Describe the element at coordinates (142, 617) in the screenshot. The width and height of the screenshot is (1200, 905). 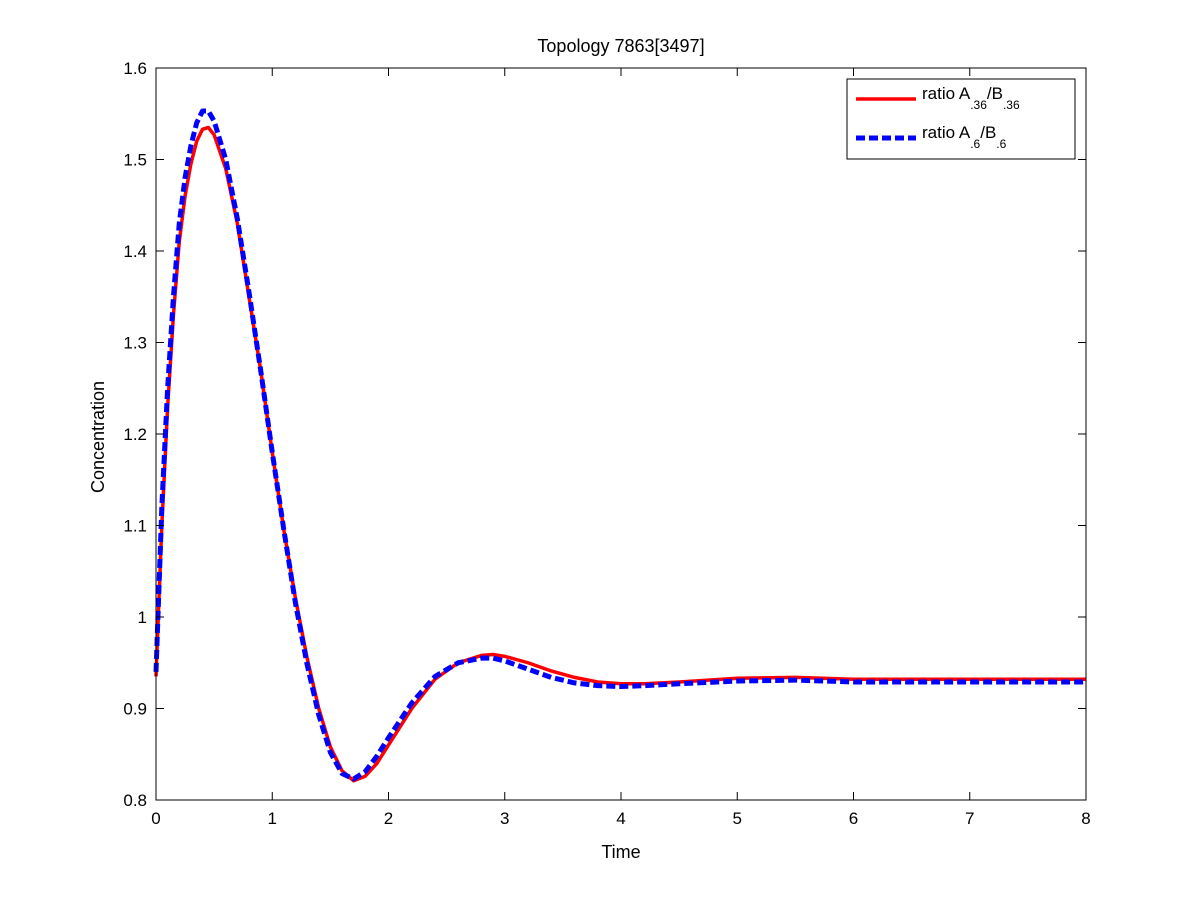
I see `y-tick-label: 1` at that location.